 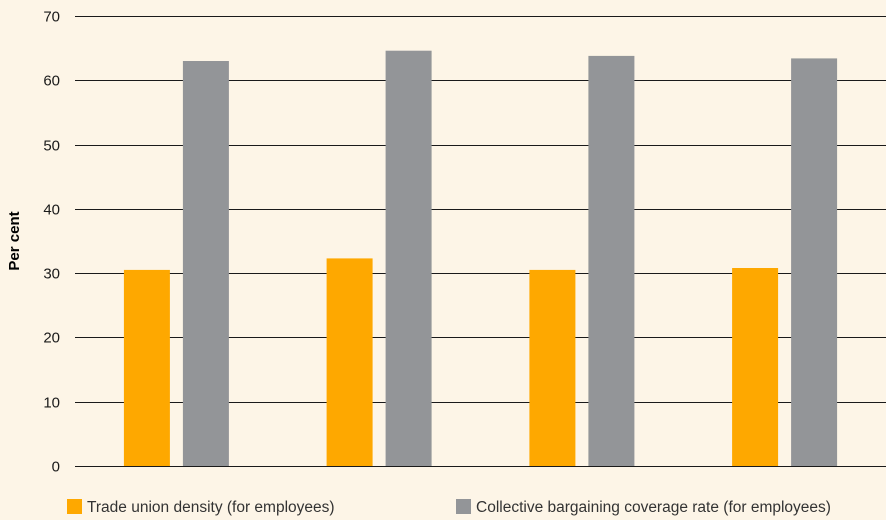 What do you see at coordinates (51, 146) in the screenshot?
I see `y-tick-label: 50` at bounding box center [51, 146].